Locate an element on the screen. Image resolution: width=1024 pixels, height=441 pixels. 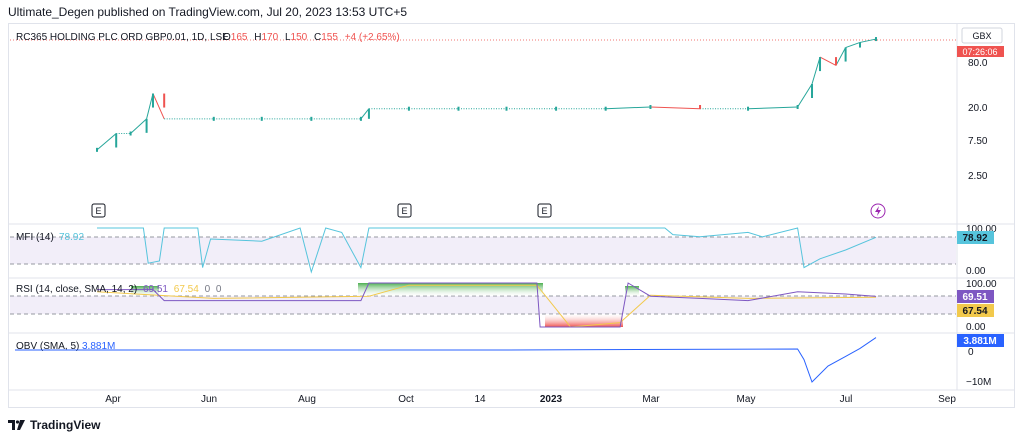
mfi-badge is located at coordinates (975, 237).